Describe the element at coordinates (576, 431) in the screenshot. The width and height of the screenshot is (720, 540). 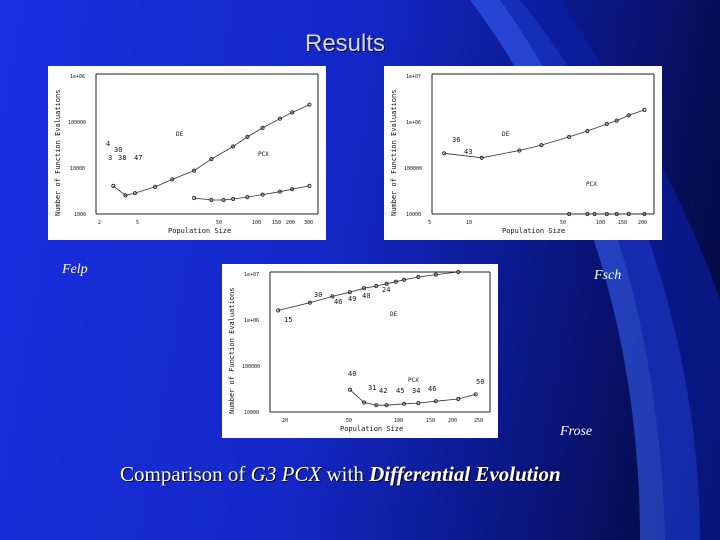
I see `label-frose: Frose` at that location.